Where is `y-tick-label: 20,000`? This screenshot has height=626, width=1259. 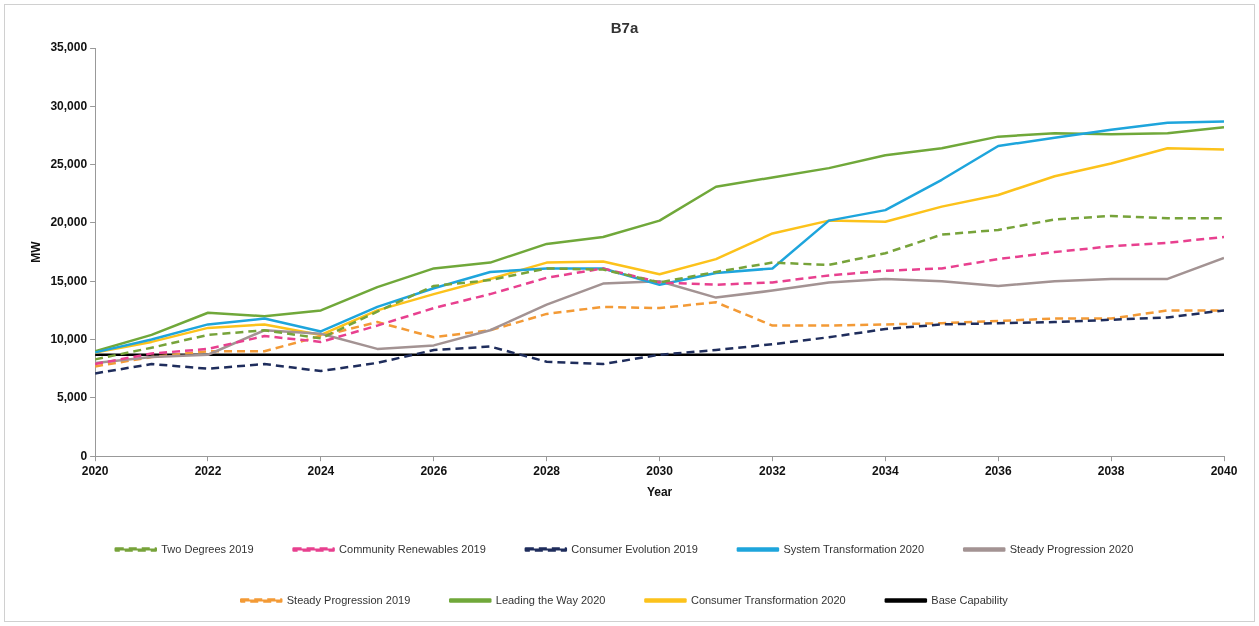 y-tick-label: 20,000 is located at coordinates (69, 222).